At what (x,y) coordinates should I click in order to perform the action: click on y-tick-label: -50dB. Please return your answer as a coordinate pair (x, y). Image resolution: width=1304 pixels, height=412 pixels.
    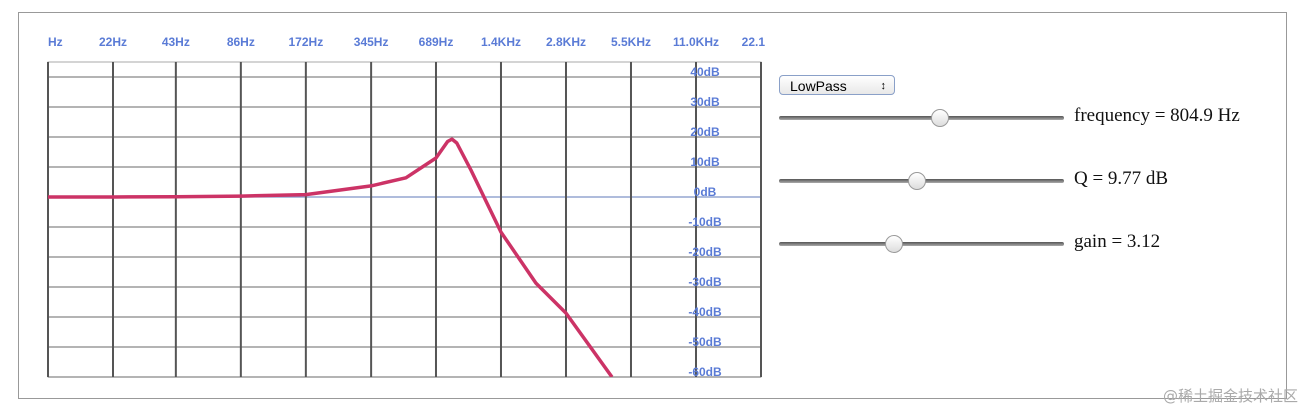
    Looking at the image, I should click on (705, 342).